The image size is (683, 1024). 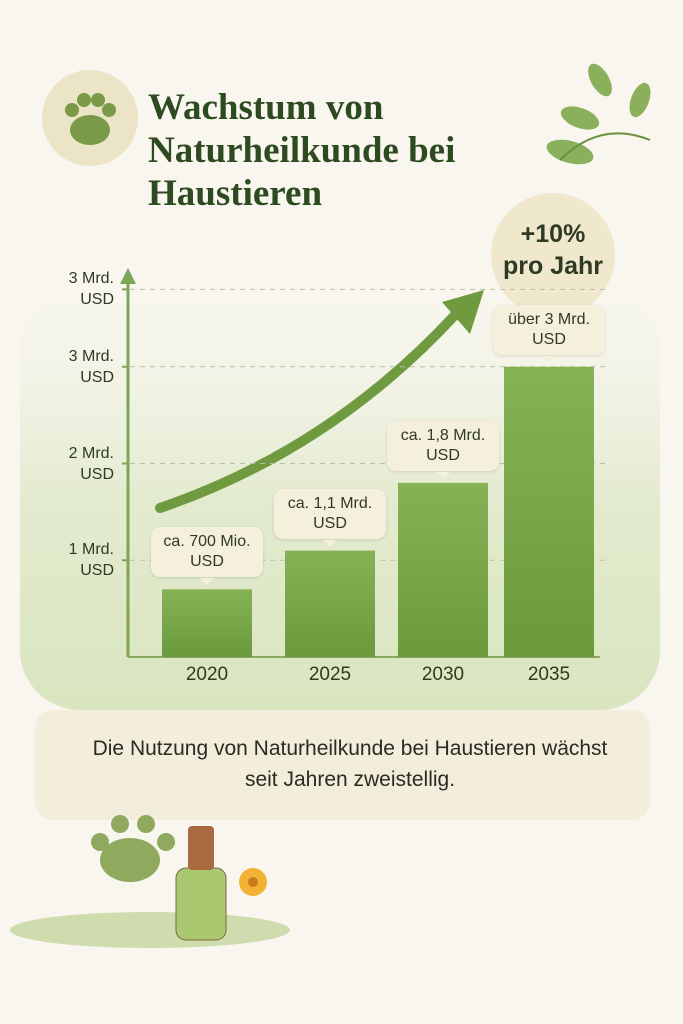 I want to click on leaf-decoration, so click(x=598, y=114).